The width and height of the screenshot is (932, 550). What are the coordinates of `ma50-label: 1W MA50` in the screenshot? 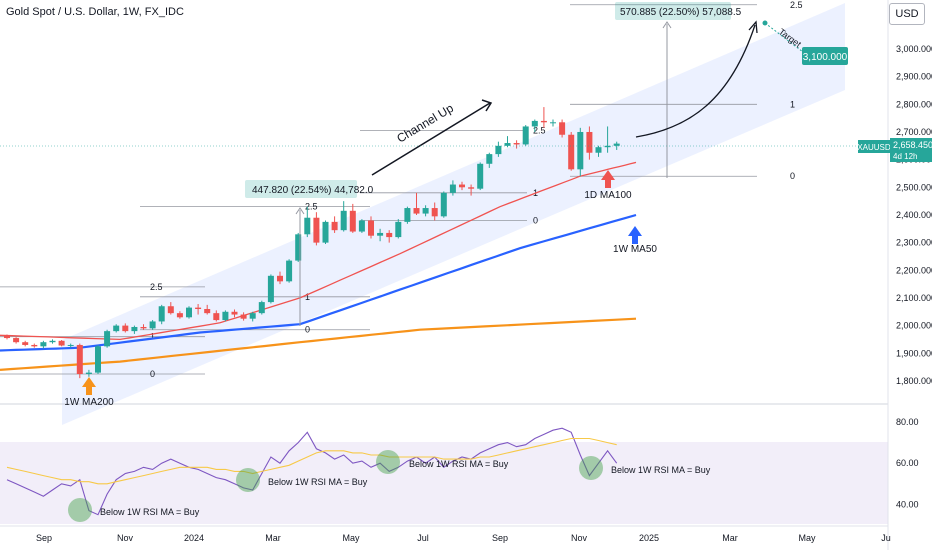 It's located at (635, 249).